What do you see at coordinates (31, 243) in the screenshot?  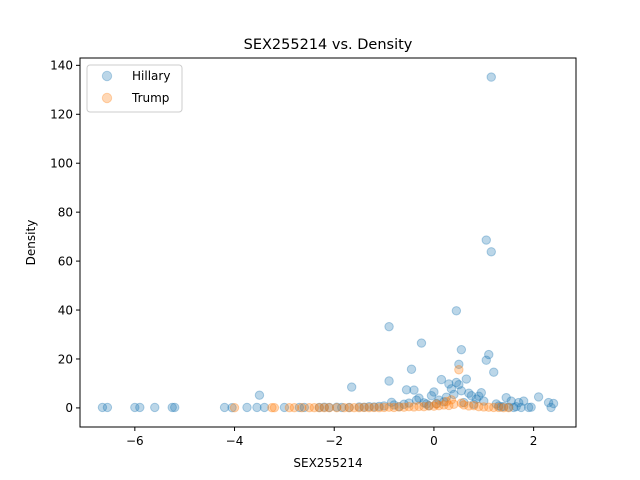 I see `y-axis-label: Density` at bounding box center [31, 243].